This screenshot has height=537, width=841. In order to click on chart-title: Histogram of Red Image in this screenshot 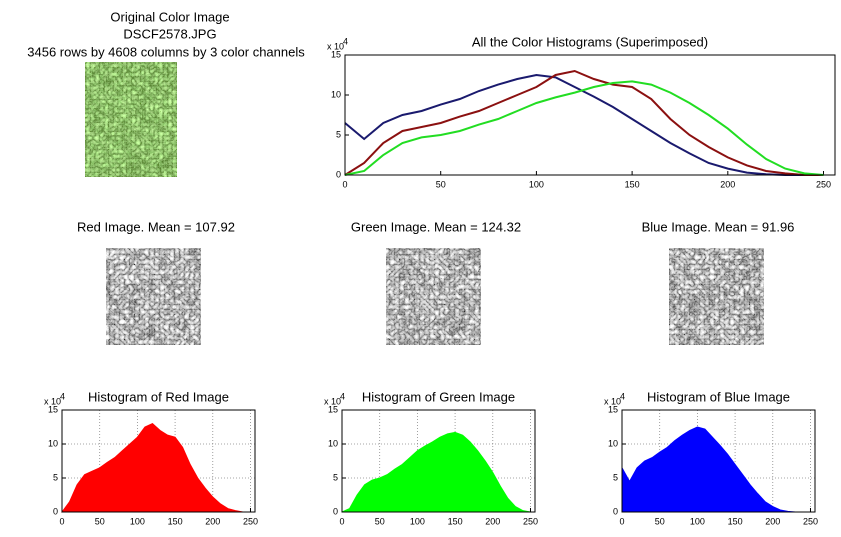, I will do `click(158, 396)`.